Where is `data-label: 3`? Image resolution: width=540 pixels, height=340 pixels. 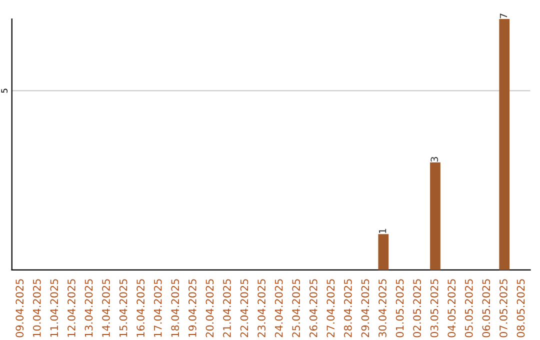 data-label: 3 is located at coordinates (434, 159).